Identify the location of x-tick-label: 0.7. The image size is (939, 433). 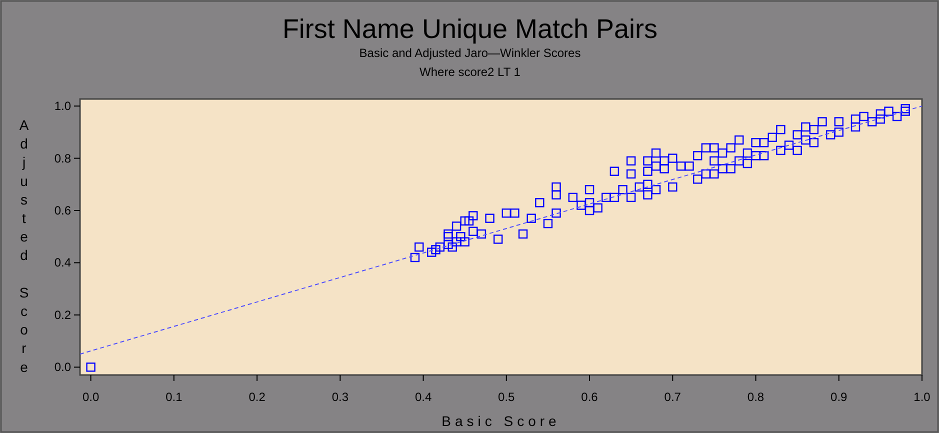
(673, 397).